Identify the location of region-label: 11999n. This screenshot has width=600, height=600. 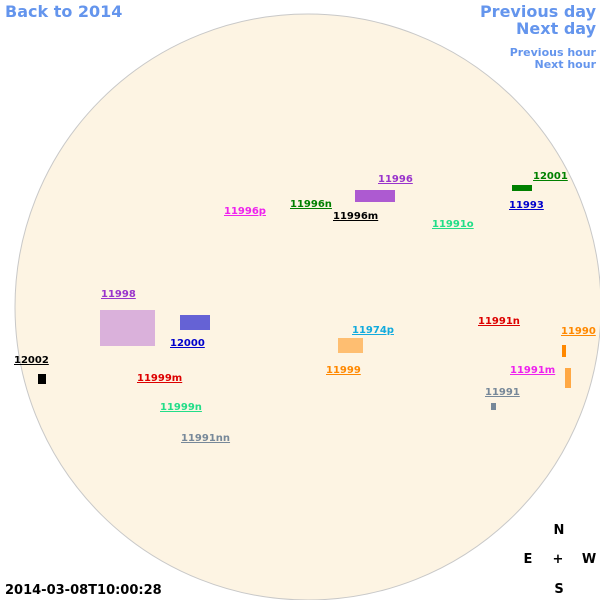
(181, 407).